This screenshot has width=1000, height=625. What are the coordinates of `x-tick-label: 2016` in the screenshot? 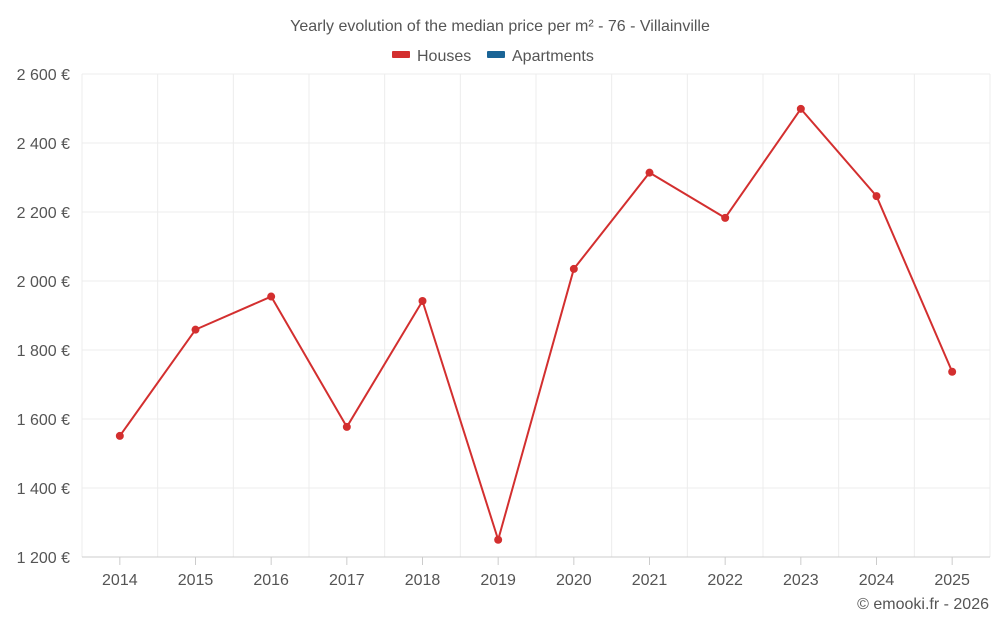 It's located at (271, 580).